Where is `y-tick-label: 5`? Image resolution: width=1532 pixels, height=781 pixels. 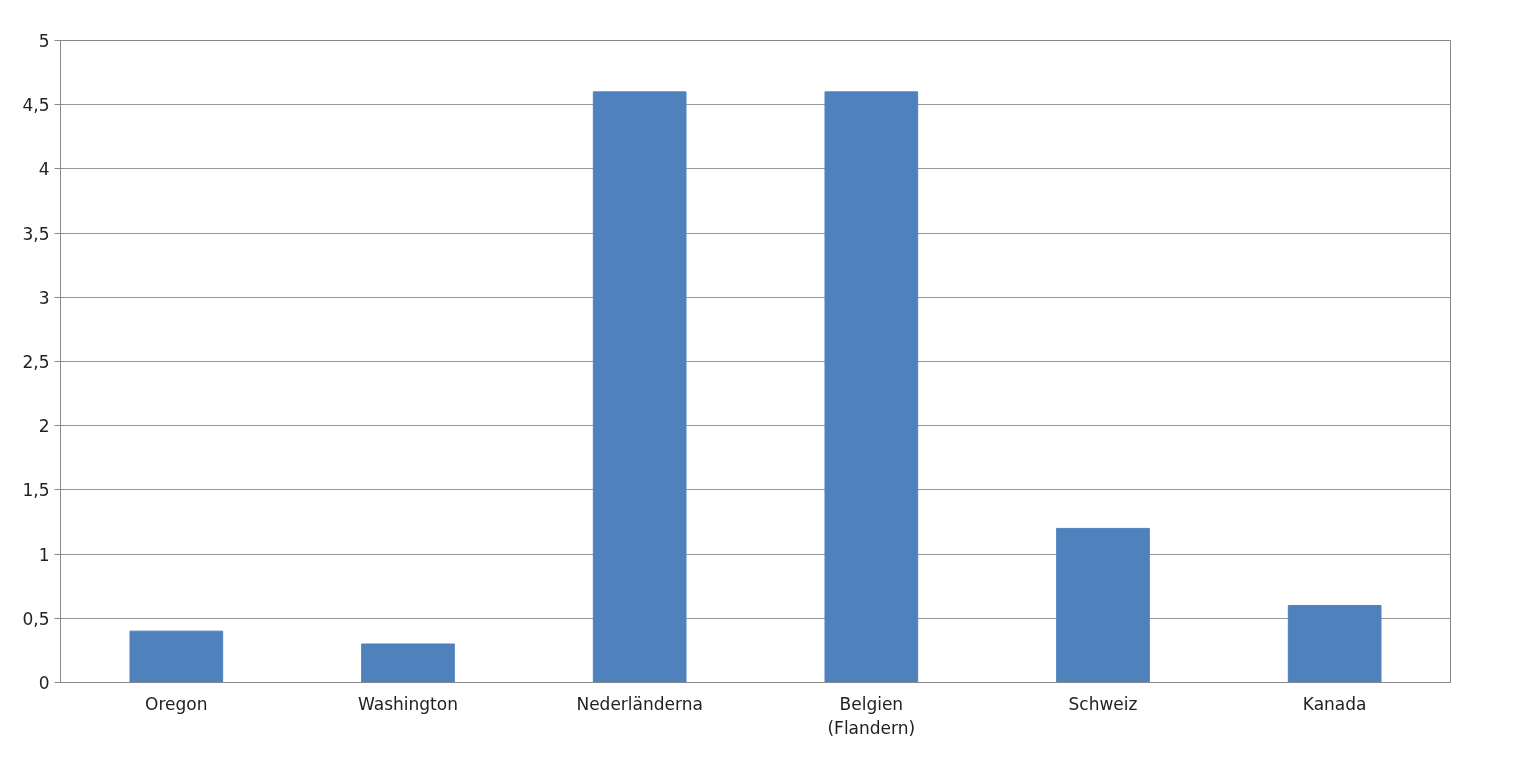 y-tick-label: 5 is located at coordinates (44, 41).